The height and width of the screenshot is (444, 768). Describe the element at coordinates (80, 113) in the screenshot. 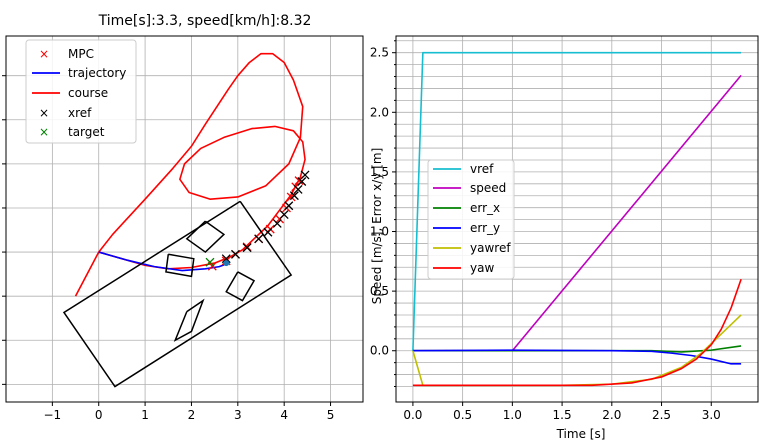

I see `legend-label-xref: xref` at that location.